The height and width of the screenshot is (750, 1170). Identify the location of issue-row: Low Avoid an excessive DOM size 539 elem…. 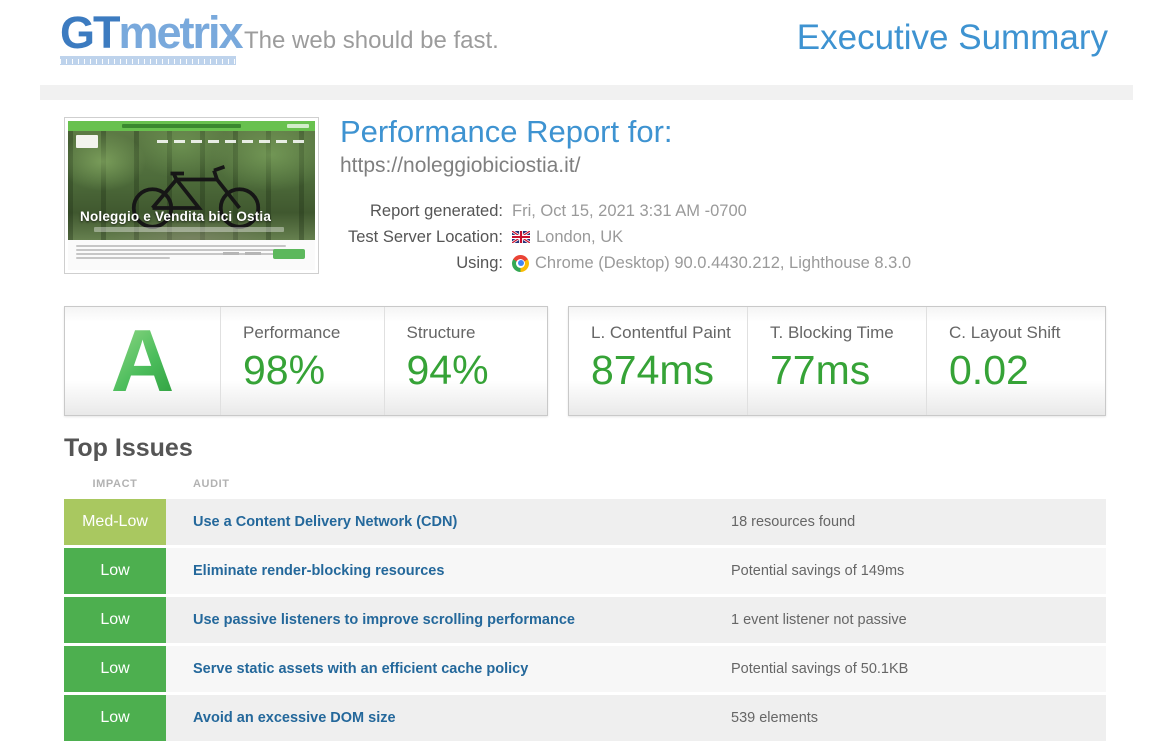
(585, 718).